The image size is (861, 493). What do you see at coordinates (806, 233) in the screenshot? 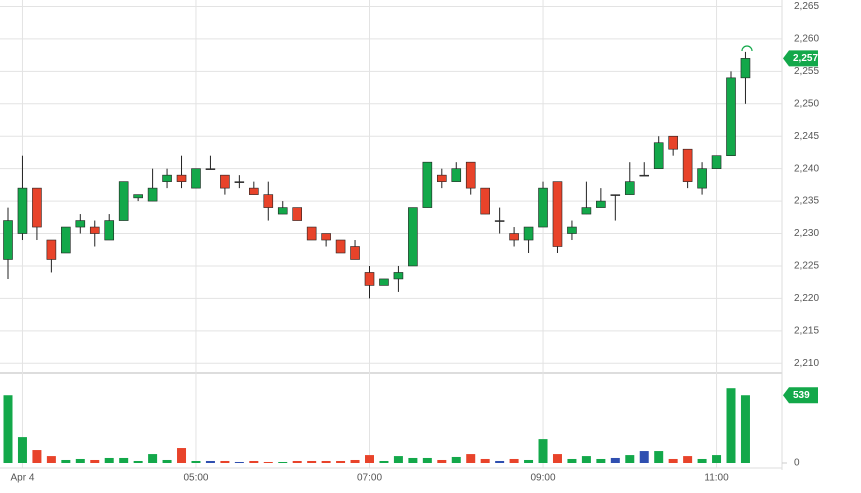
I see `y-tick-label: 2,230` at bounding box center [806, 233].